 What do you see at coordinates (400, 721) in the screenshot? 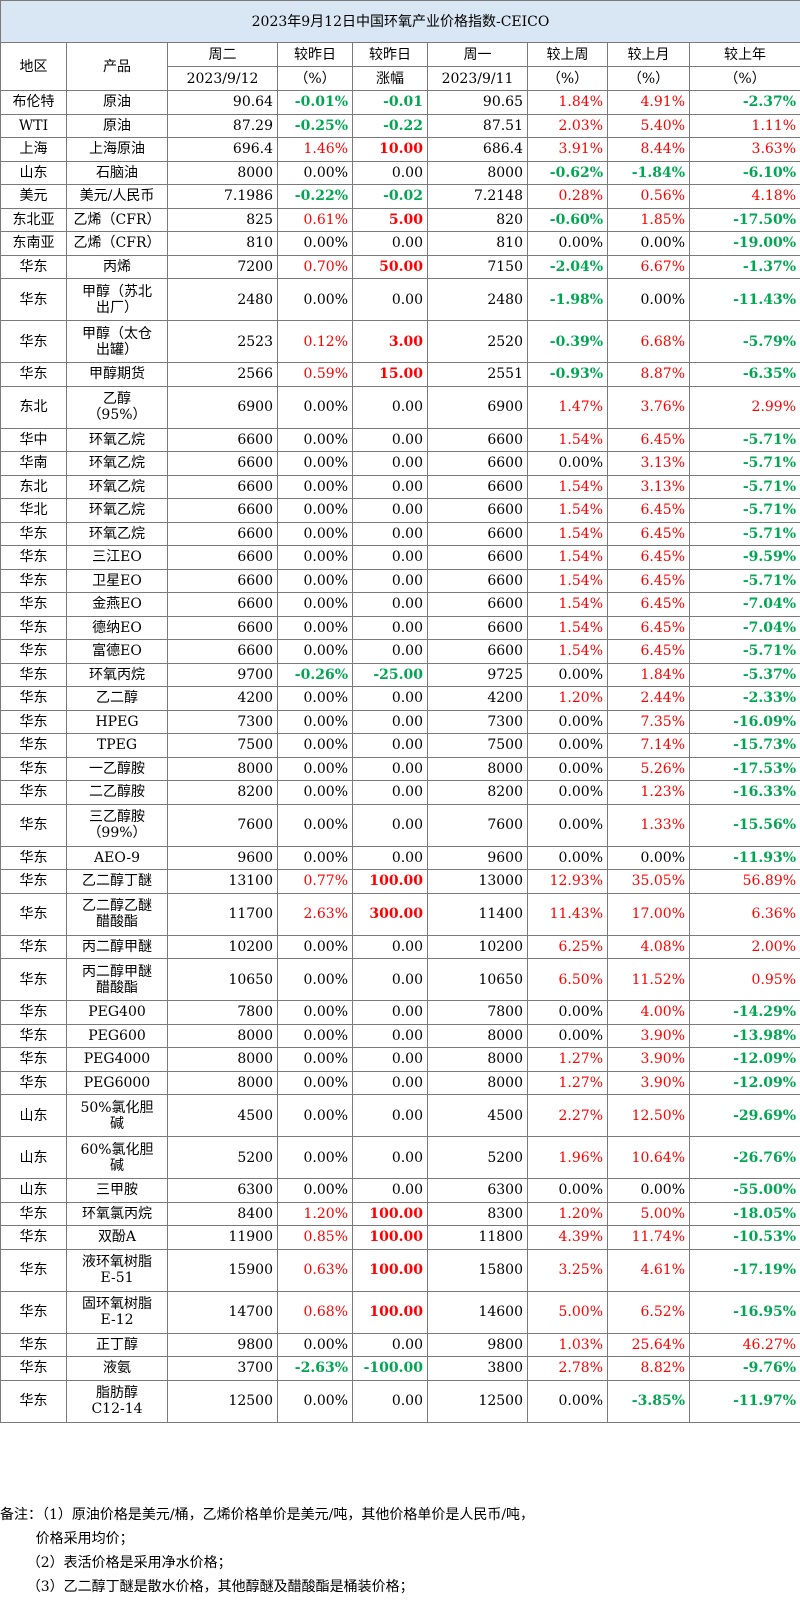
I see `table-row: 华东 HPEG 7300 0.00% 0.00 7300 0.00% 7.35% -16.09%` at bounding box center [400, 721].